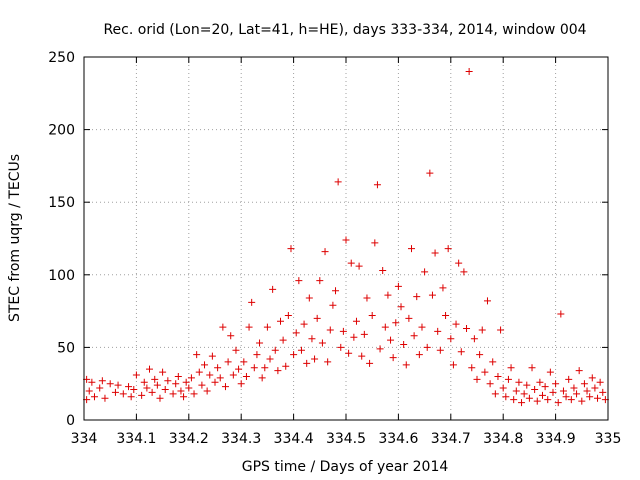 The width and height of the screenshot is (640, 480). I want to click on x-tick-label: 335, so click(608, 439).